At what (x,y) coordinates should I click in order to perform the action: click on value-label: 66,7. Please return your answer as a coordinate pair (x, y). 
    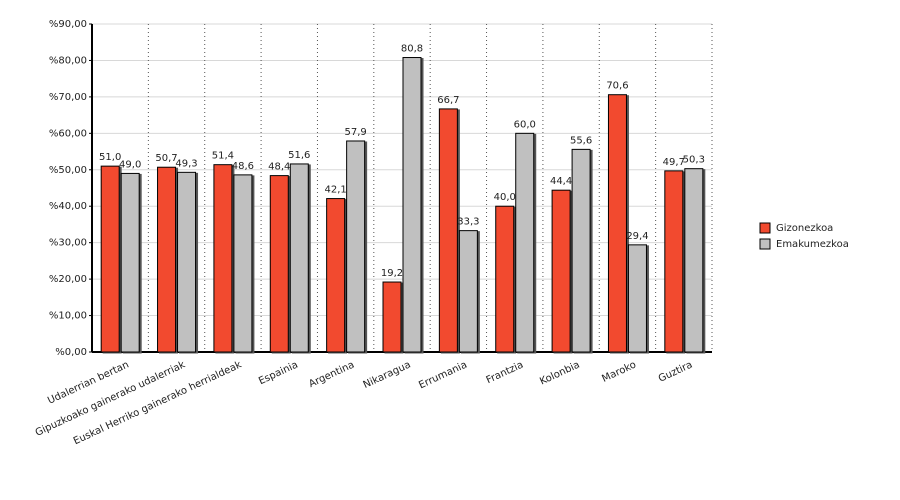
    Looking at the image, I should click on (448, 100).